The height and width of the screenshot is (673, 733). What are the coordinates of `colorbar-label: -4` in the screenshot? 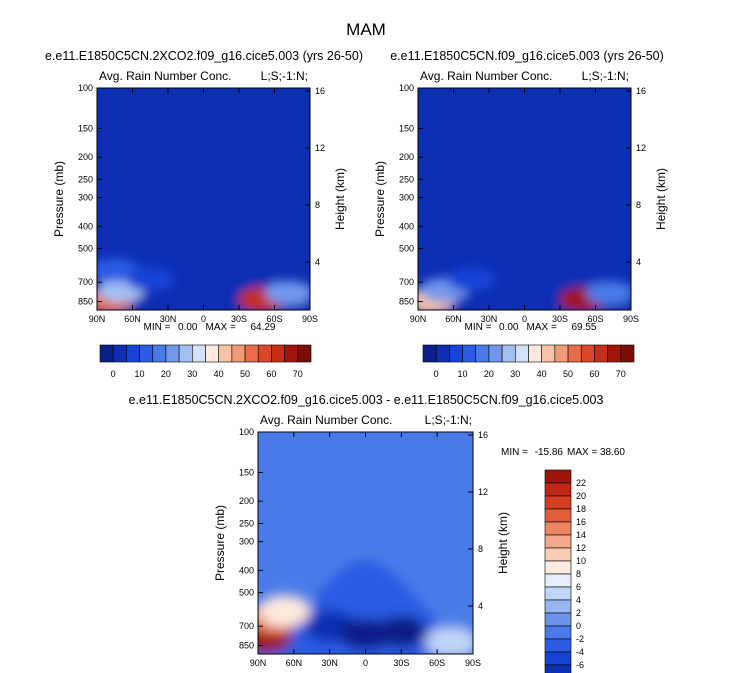 It's located at (580, 652).